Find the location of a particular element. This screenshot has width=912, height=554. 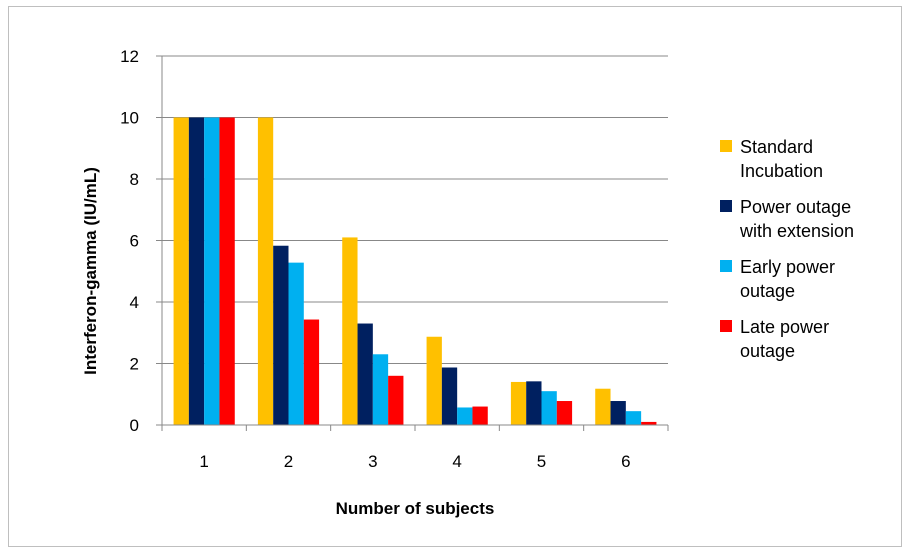

y-tick-label: 6 is located at coordinates (134, 241).